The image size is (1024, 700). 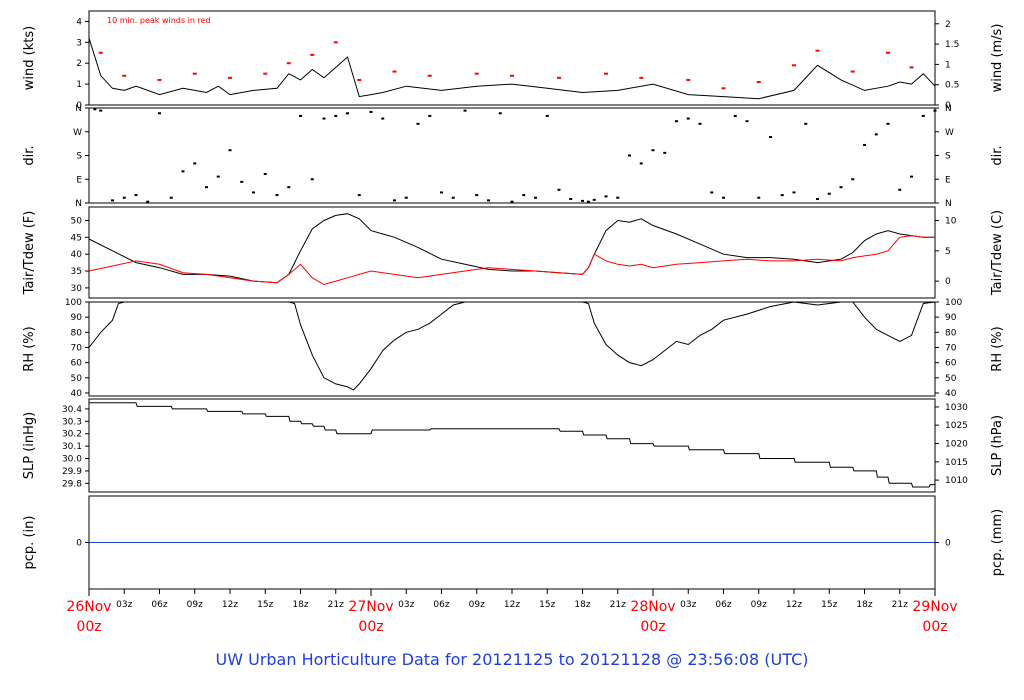 What do you see at coordinates (79, 85) in the screenshot?
I see `wind-left-tick-label: 1` at bounding box center [79, 85].